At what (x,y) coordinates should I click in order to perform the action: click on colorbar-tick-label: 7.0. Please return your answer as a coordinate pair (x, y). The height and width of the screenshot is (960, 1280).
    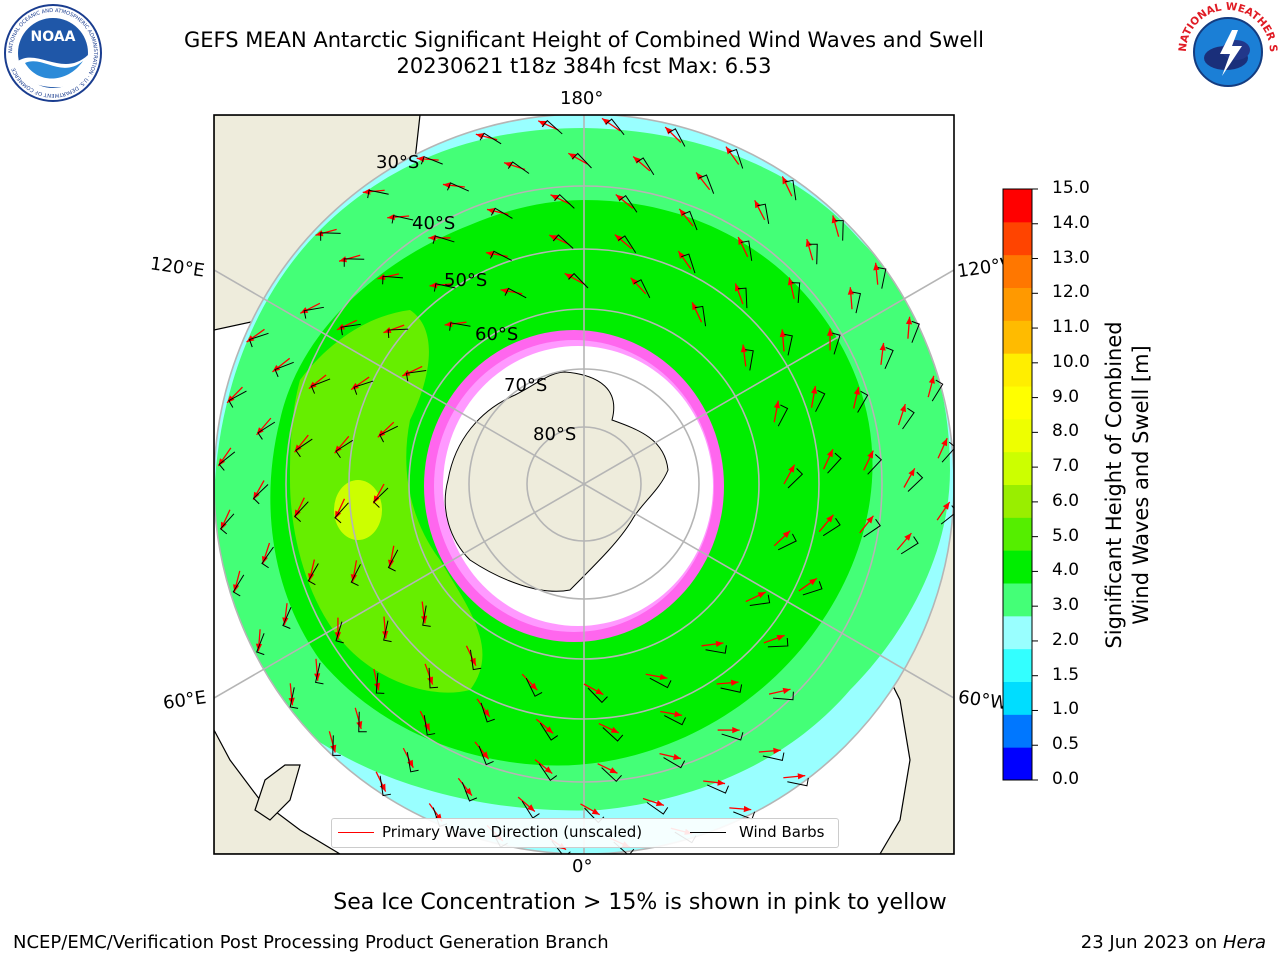
    Looking at the image, I should click on (1066, 466).